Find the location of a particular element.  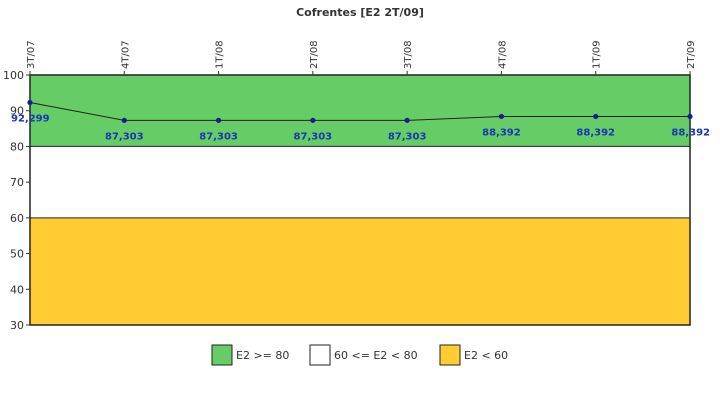

y-tick-label: 90 is located at coordinates (17, 111).